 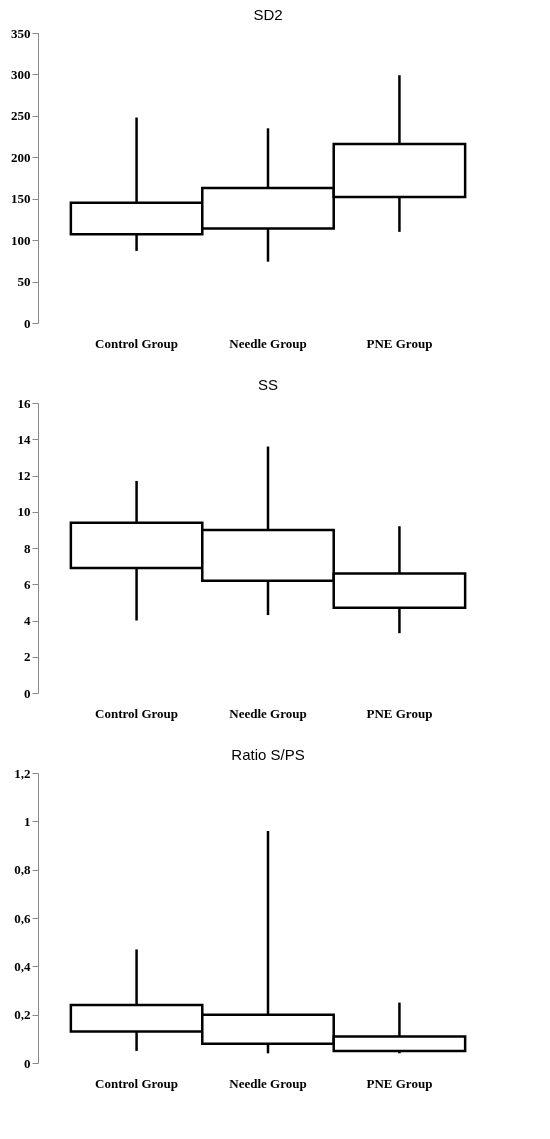 I want to click on y-tick-label: 4, so click(x=27, y=620).